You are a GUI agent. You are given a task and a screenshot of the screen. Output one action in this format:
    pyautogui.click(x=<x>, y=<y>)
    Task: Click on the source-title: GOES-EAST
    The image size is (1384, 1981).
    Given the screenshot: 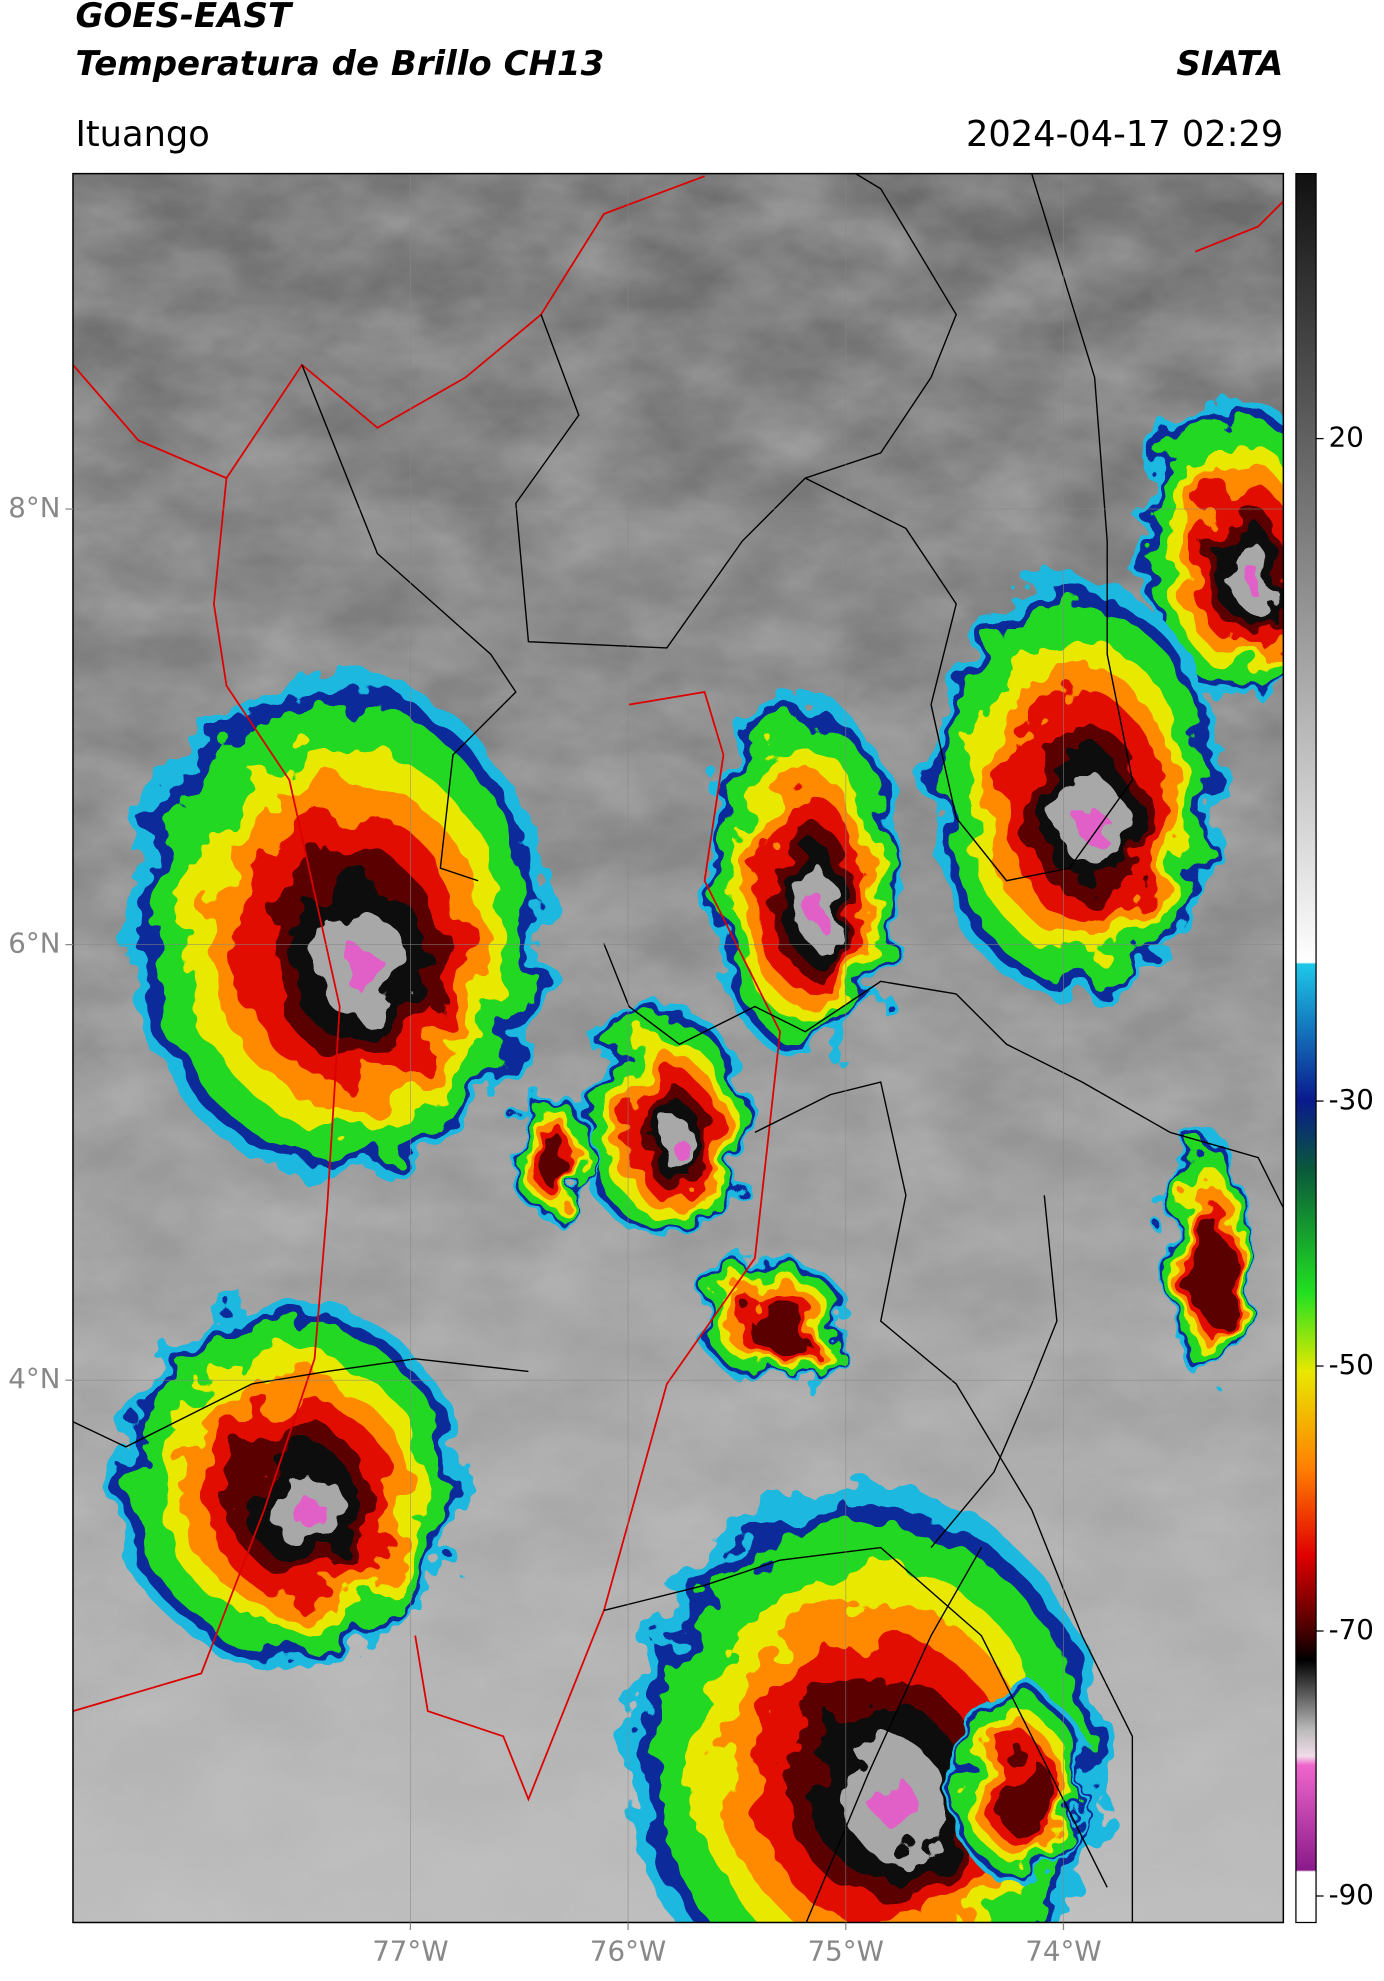 What is the action you would take?
    pyautogui.click(x=184, y=18)
    